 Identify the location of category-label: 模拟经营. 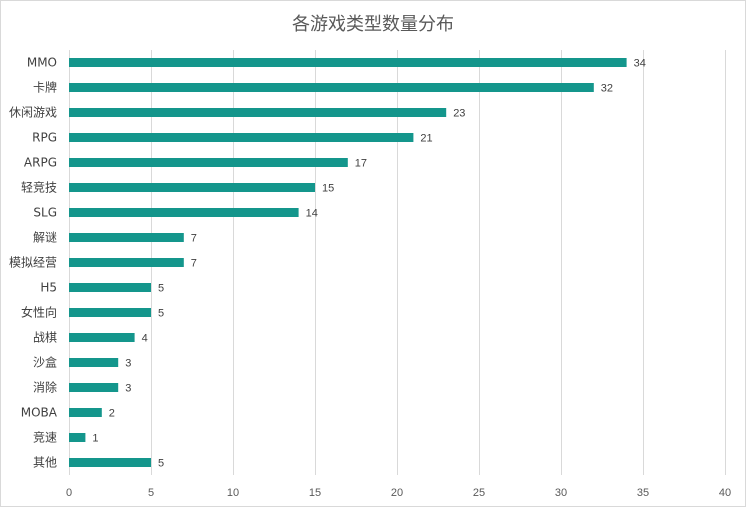
(33, 263).